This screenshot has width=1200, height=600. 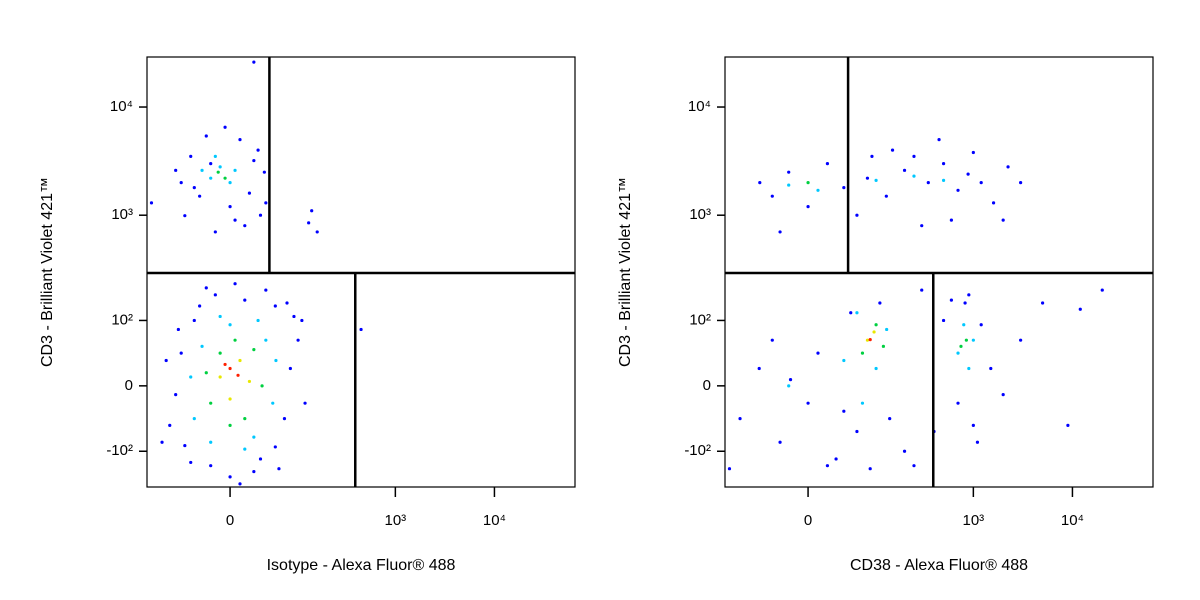 What do you see at coordinates (707, 385) in the screenshot?
I see `y-tick-label: 0` at bounding box center [707, 385].